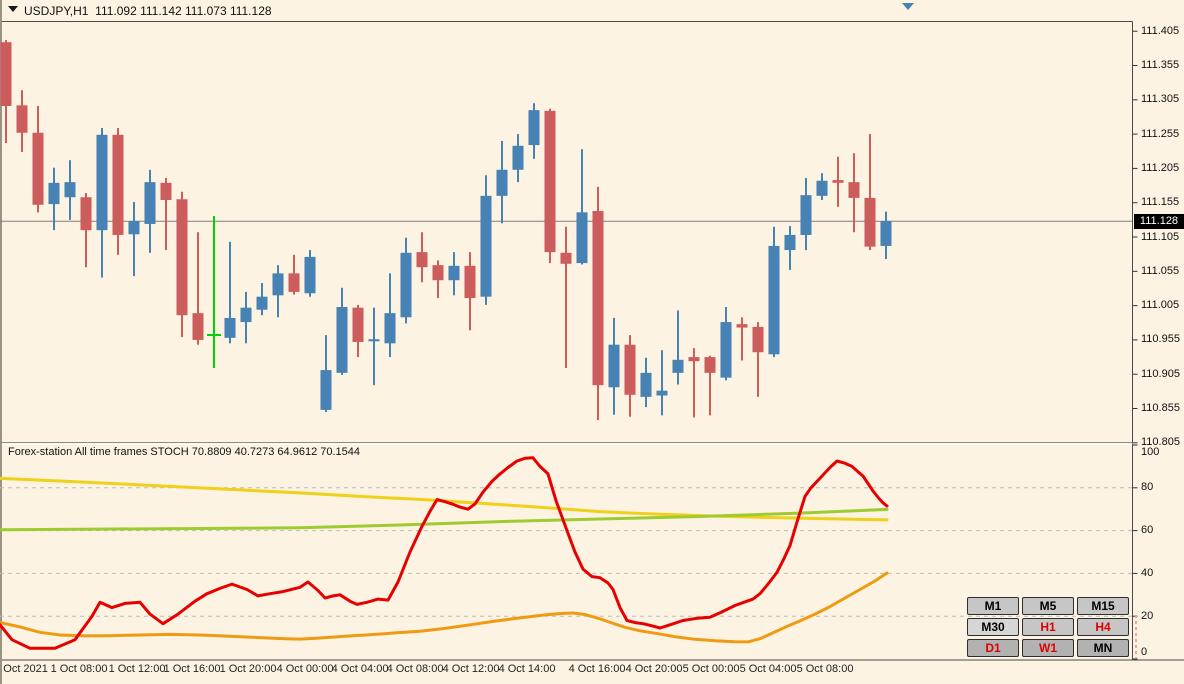 Image resolution: width=1184 pixels, height=684 pixels. What do you see at coordinates (1048, 648) in the screenshot?
I see `timeframe-button-w1: W1` at bounding box center [1048, 648].